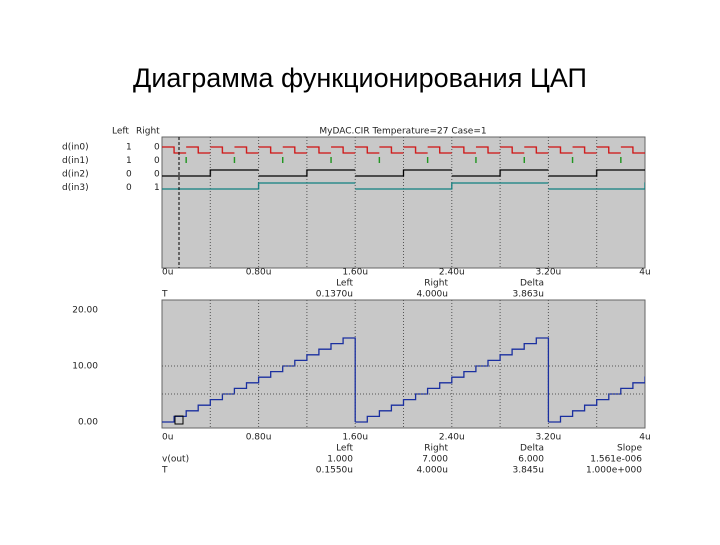  I want to click on cell: 0.1370u, so click(334, 295).